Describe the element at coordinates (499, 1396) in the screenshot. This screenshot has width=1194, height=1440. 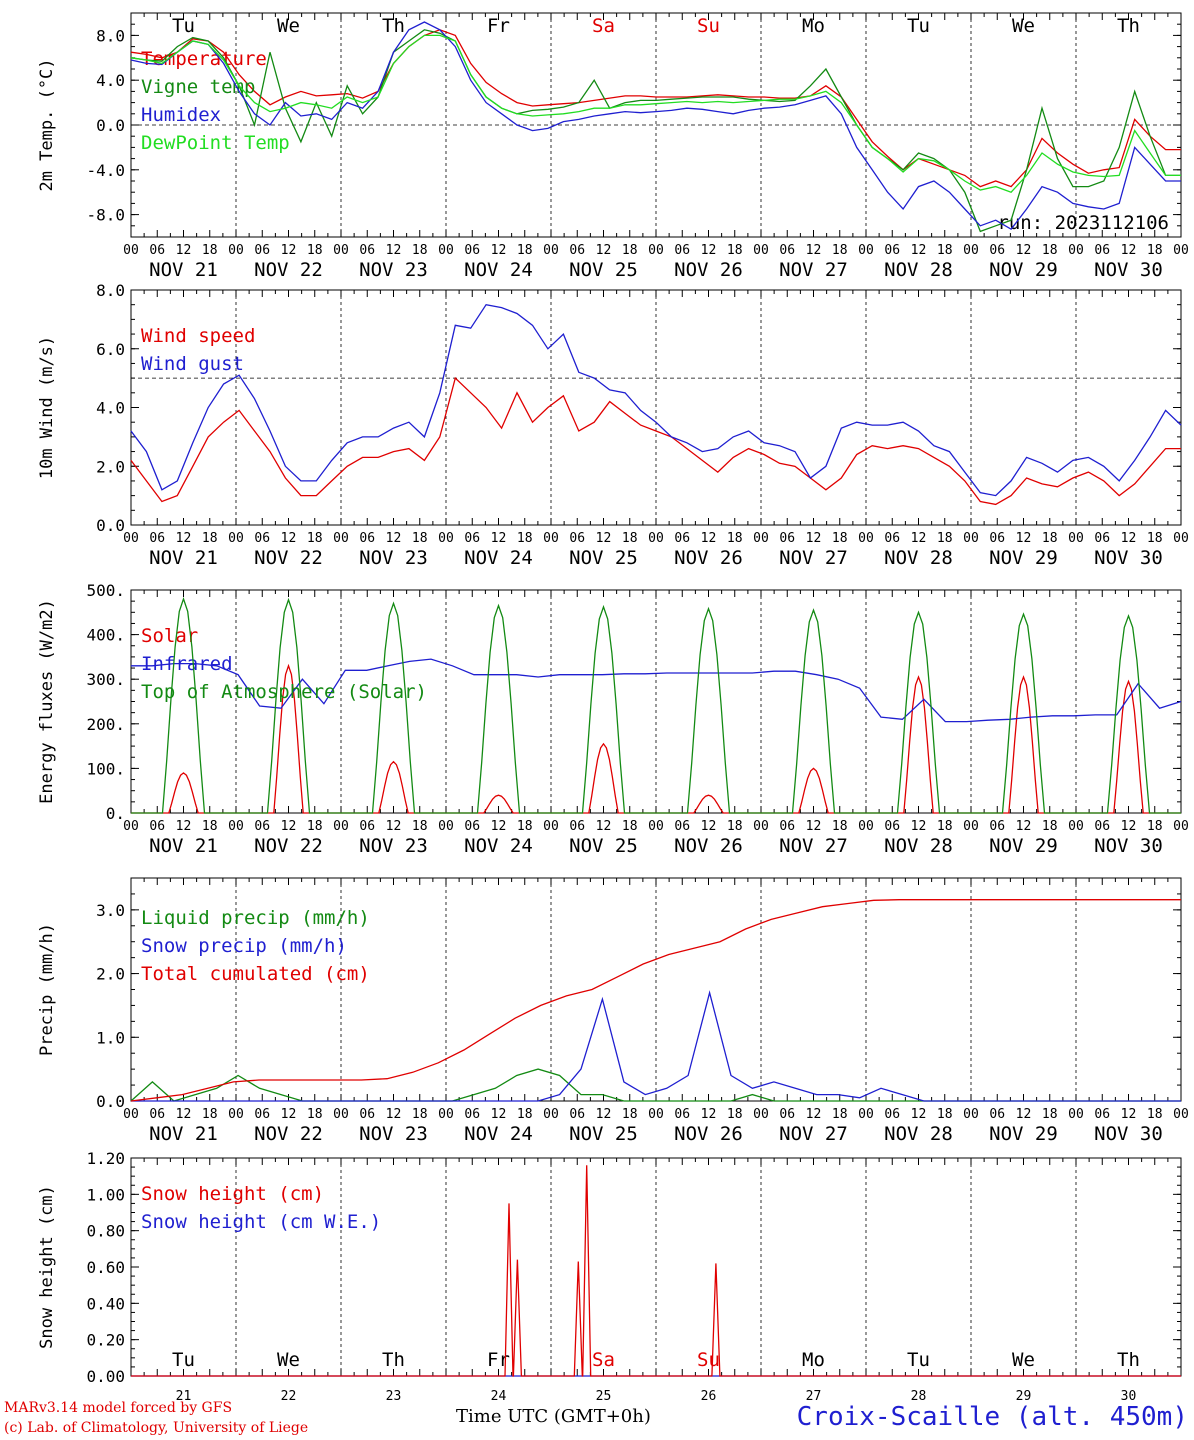
I see `day-number: 24` at that location.